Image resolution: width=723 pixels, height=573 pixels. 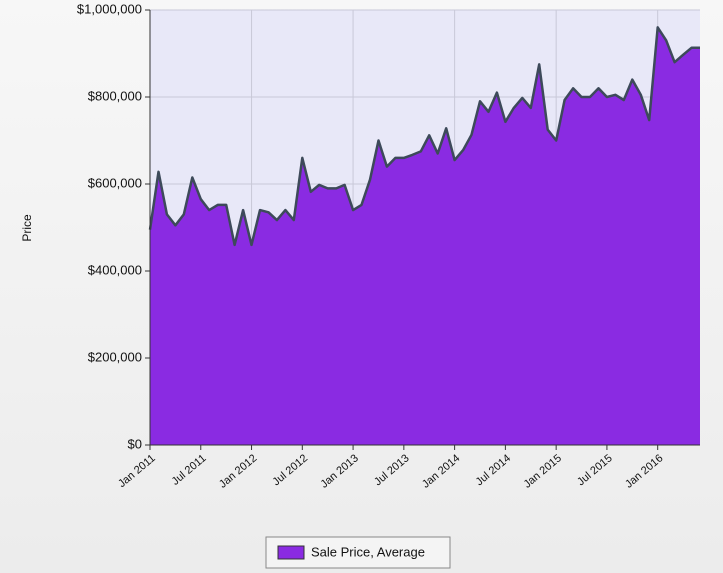 What do you see at coordinates (494, 470) in the screenshot?
I see `x-tick-label: Jul 2014` at bounding box center [494, 470].